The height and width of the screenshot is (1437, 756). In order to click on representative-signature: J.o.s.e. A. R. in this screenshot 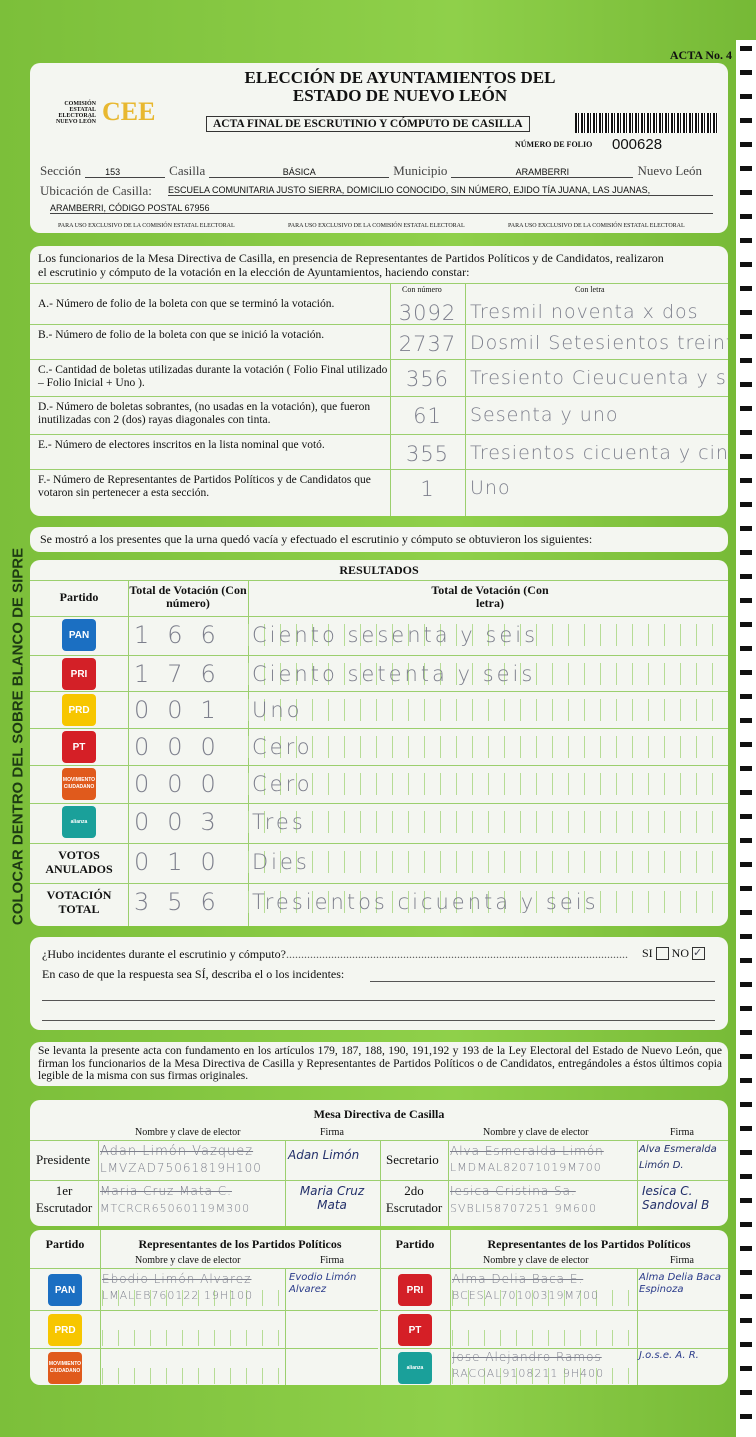, I will do `click(669, 1355)`.